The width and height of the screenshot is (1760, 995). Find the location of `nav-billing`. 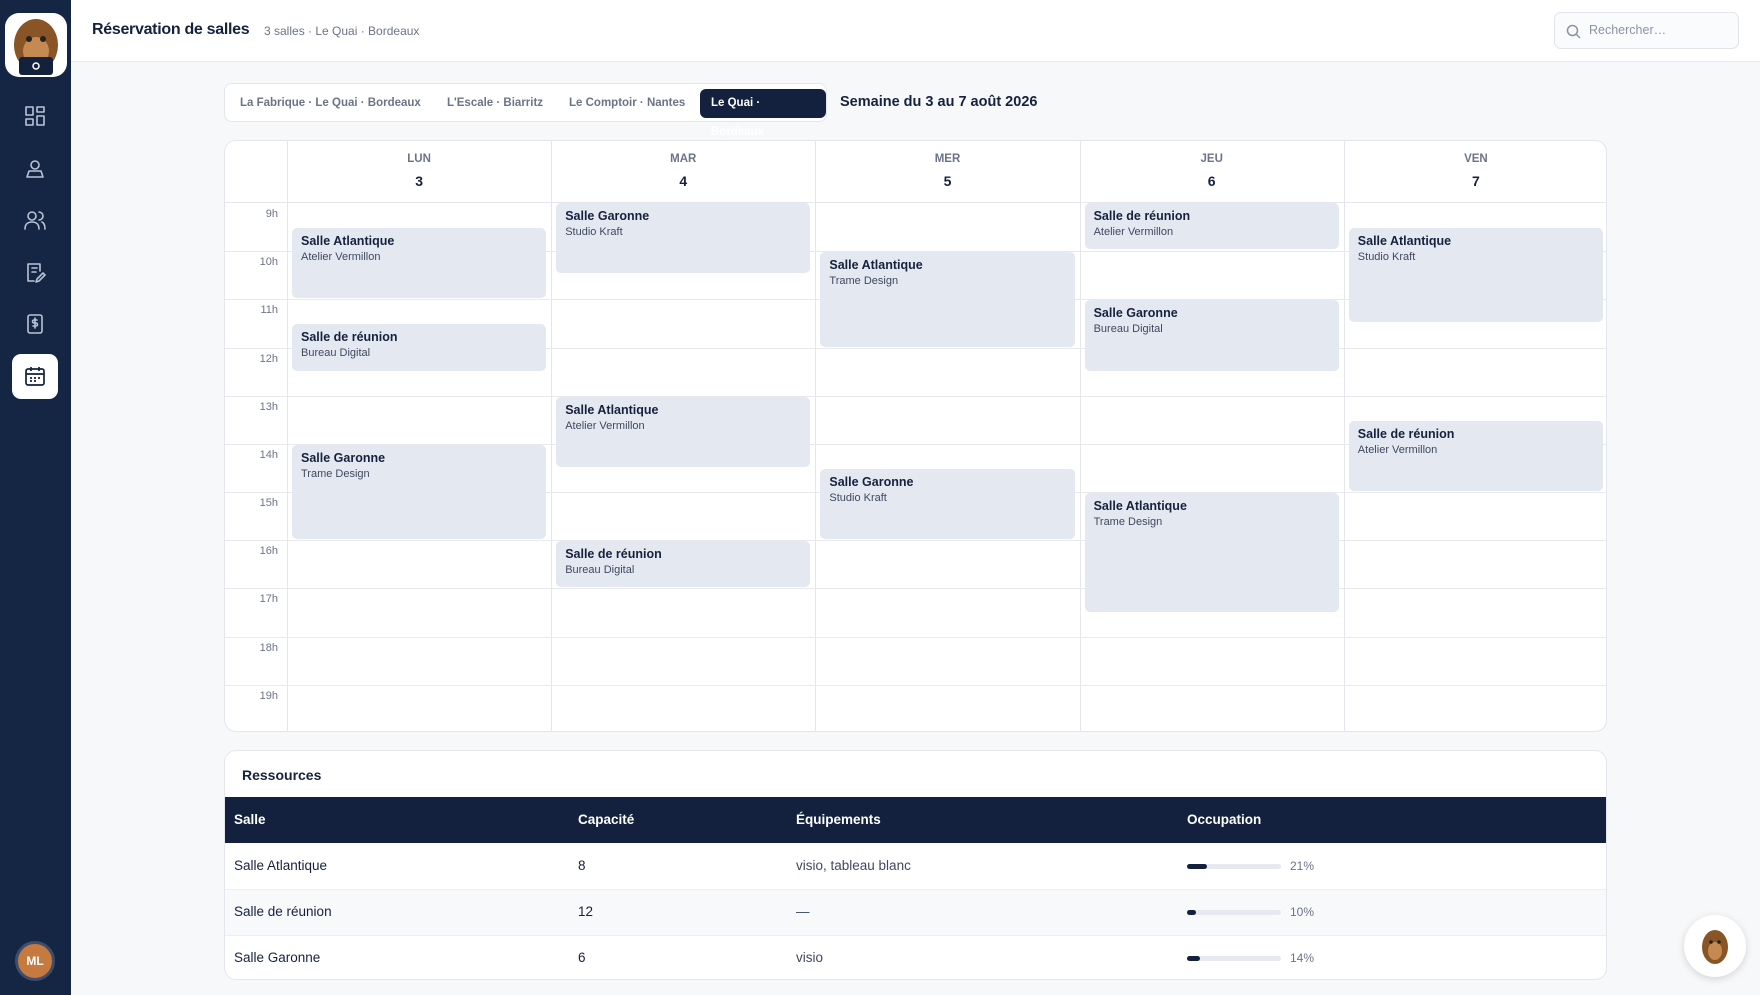

nav-billing is located at coordinates (35, 324).